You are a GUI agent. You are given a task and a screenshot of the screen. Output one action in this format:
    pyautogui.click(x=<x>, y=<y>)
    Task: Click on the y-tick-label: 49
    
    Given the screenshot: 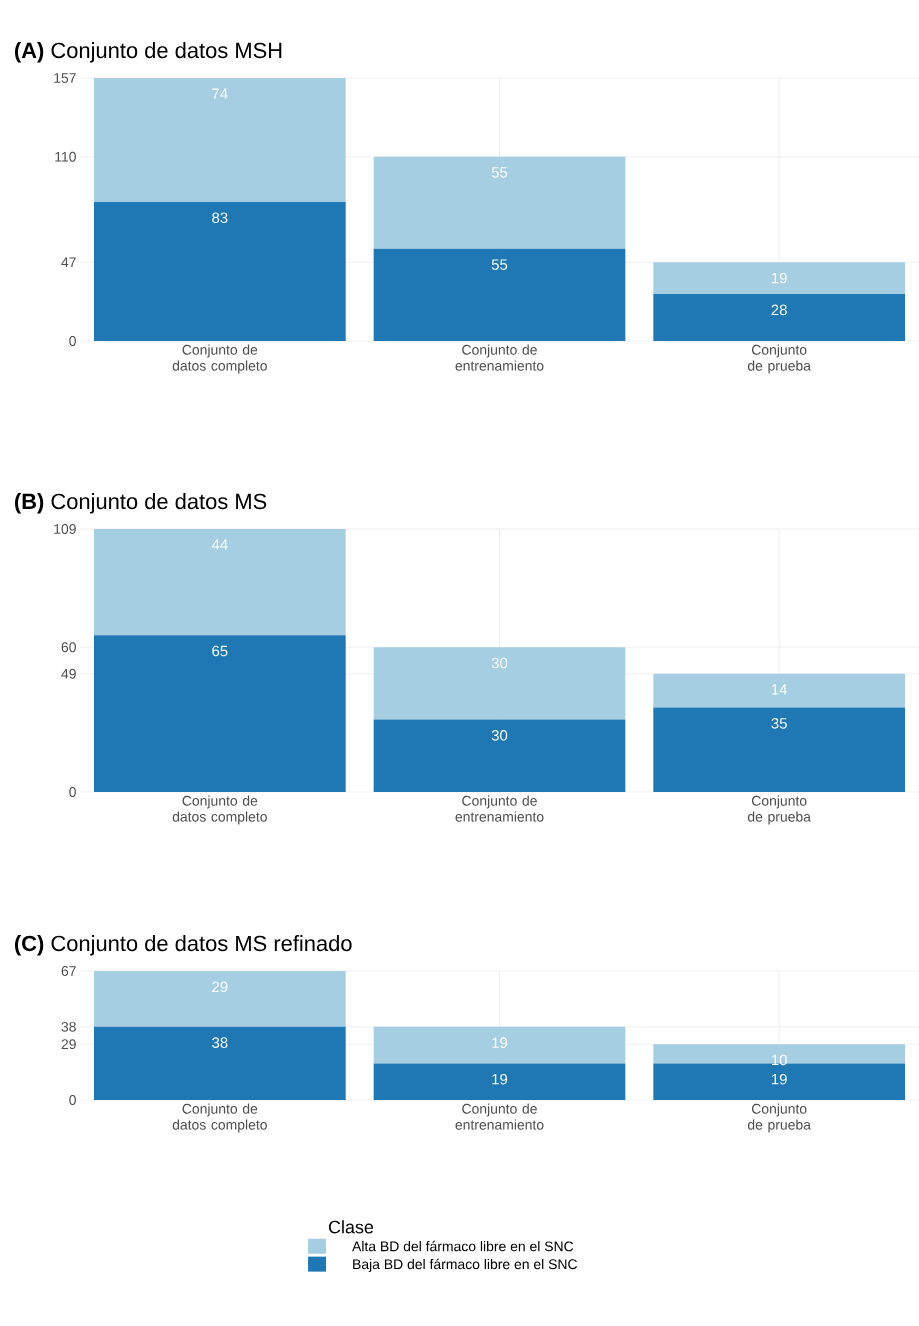 What is the action you would take?
    pyautogui.click(x=68, y=673)
    